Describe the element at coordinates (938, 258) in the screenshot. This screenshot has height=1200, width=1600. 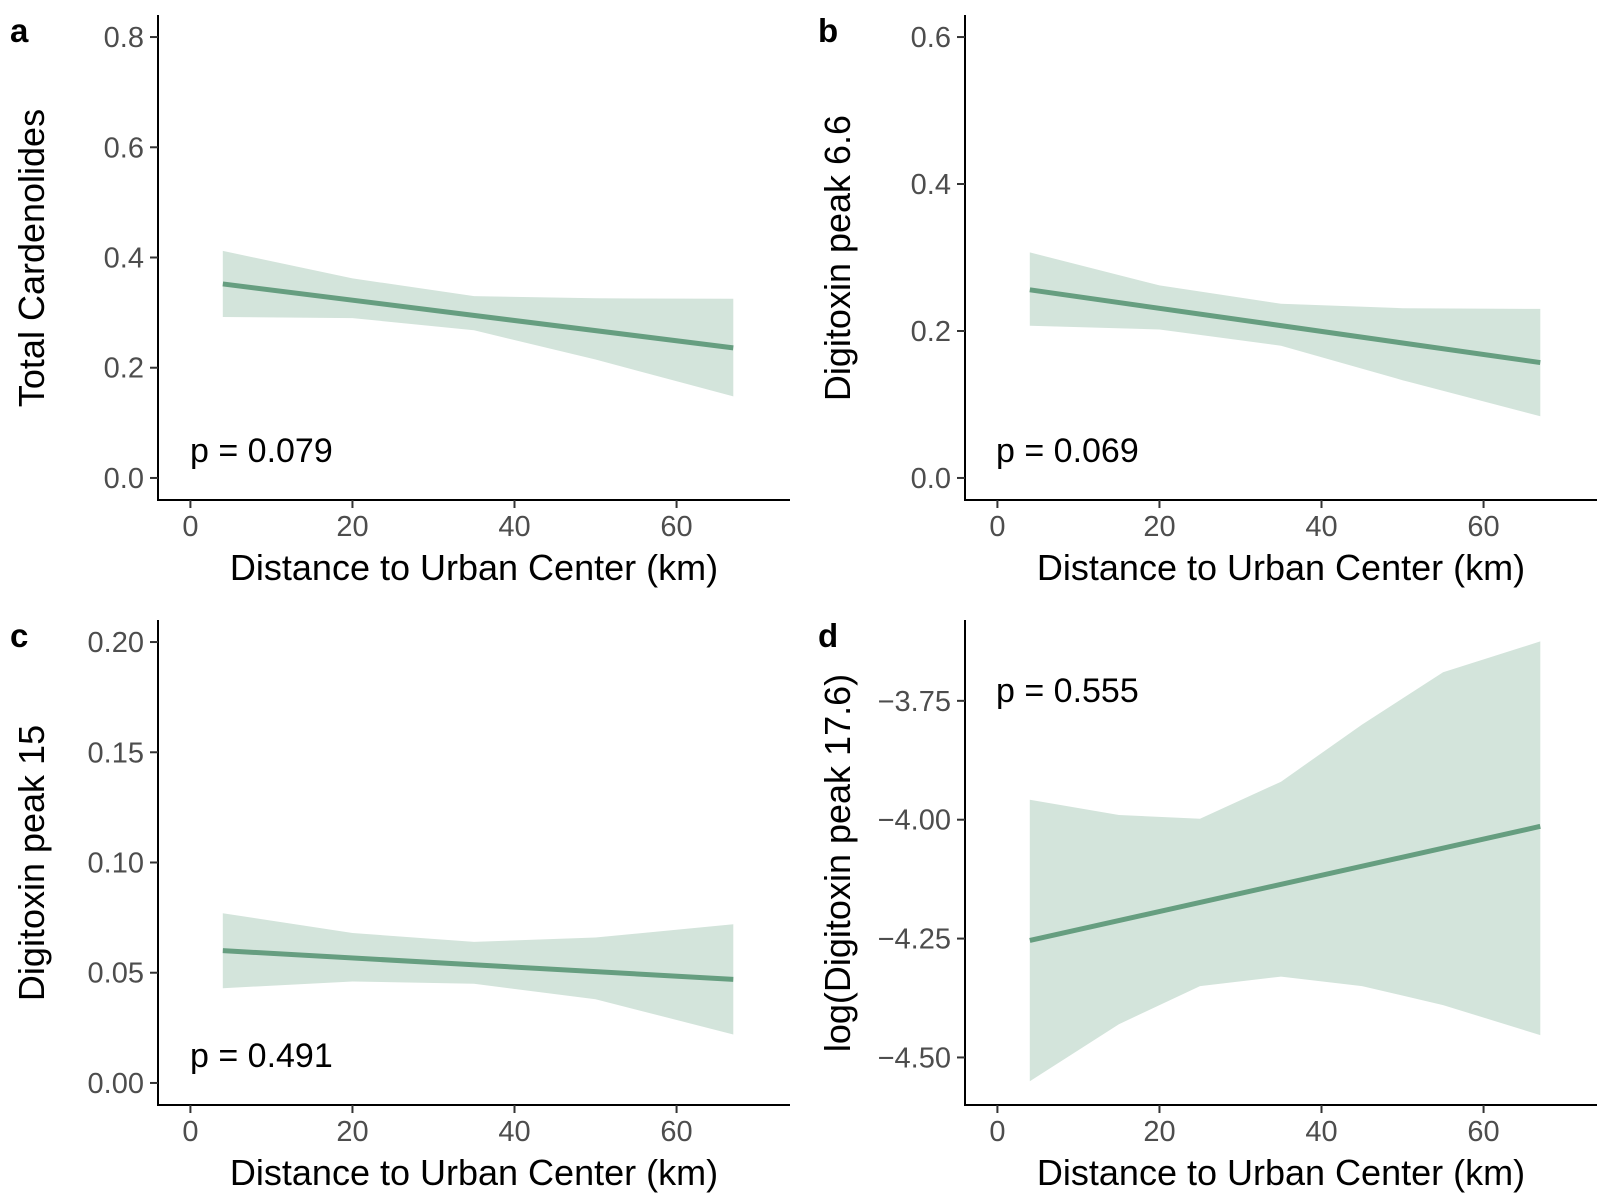
I see `y-ticks: 0.0 0.2 0.4 0.6` at that location.